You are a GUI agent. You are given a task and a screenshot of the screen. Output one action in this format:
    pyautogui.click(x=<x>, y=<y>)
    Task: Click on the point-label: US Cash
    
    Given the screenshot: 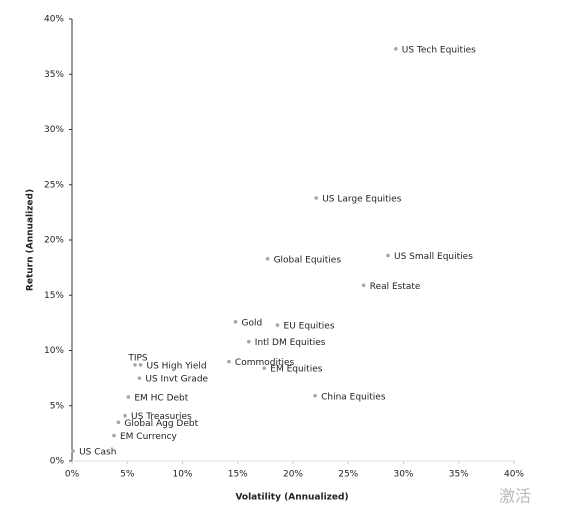 What is the action you would take?
    pyautogui.click(x=97, y=453)
    